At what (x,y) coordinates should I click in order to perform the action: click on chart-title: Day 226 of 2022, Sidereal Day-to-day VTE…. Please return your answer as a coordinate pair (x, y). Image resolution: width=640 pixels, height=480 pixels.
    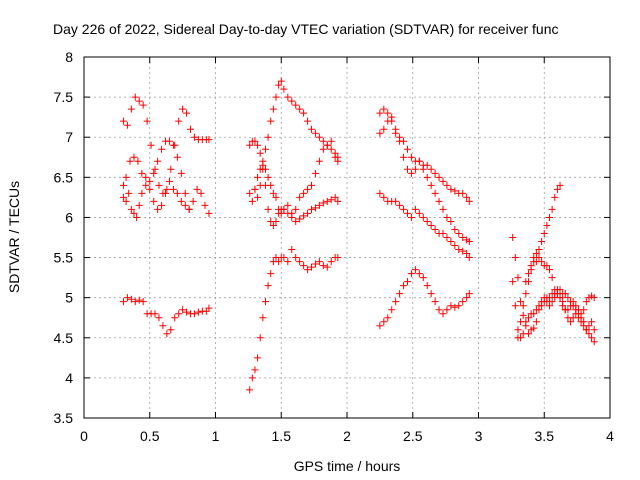
    Looking at the image, I should click on (306, 29).